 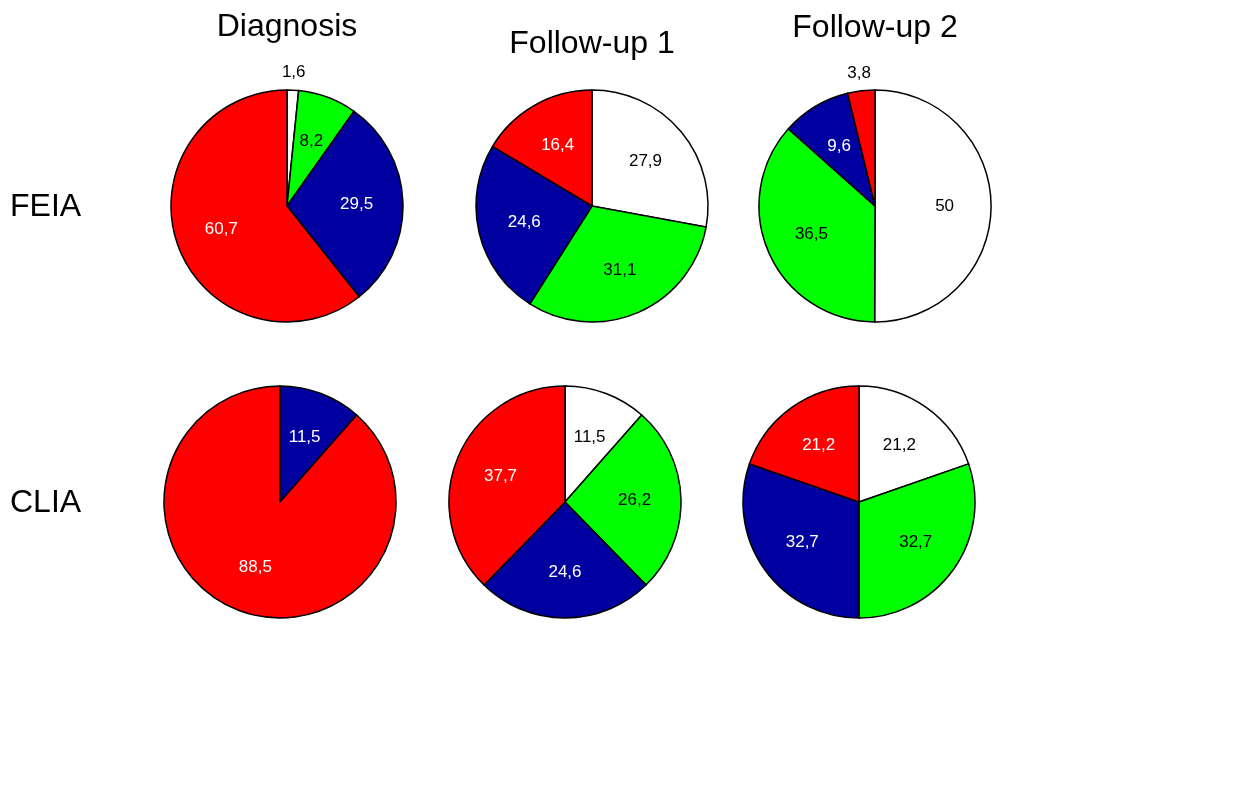 What do you see at coordinates (357, 204) in the screenshot?
I see `data-label: 29,5` at bounding box center [357, 204].